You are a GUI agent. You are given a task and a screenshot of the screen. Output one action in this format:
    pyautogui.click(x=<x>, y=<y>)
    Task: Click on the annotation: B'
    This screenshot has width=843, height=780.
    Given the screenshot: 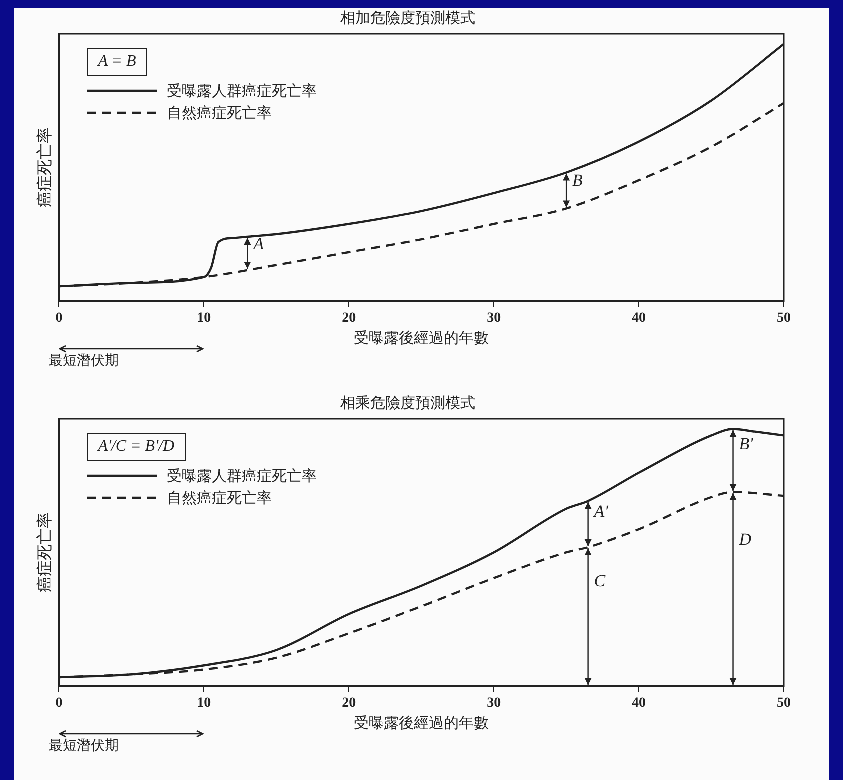 What is the action you would take?
    pyautogui.click(x=746, y=444)
    